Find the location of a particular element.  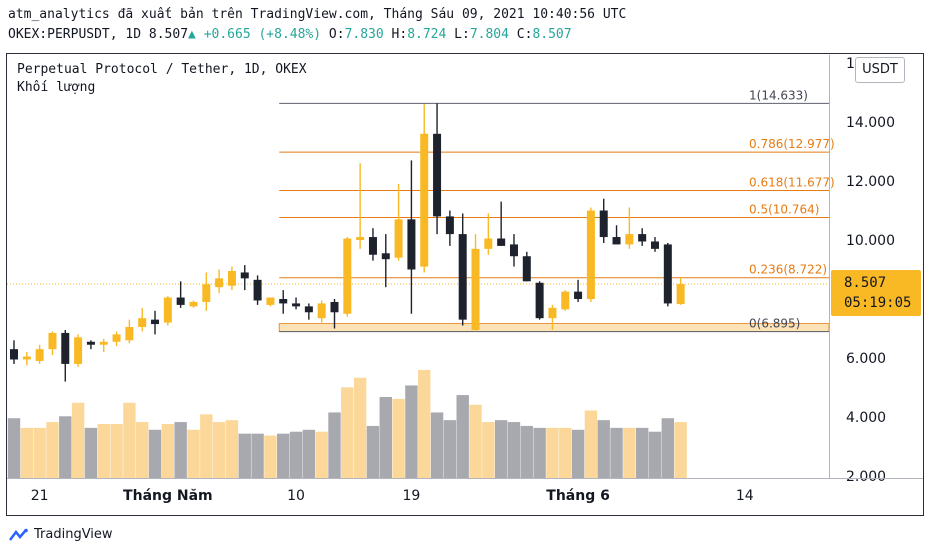

x-tick-label: Tháng 6 is located at coordinates (578, 496).